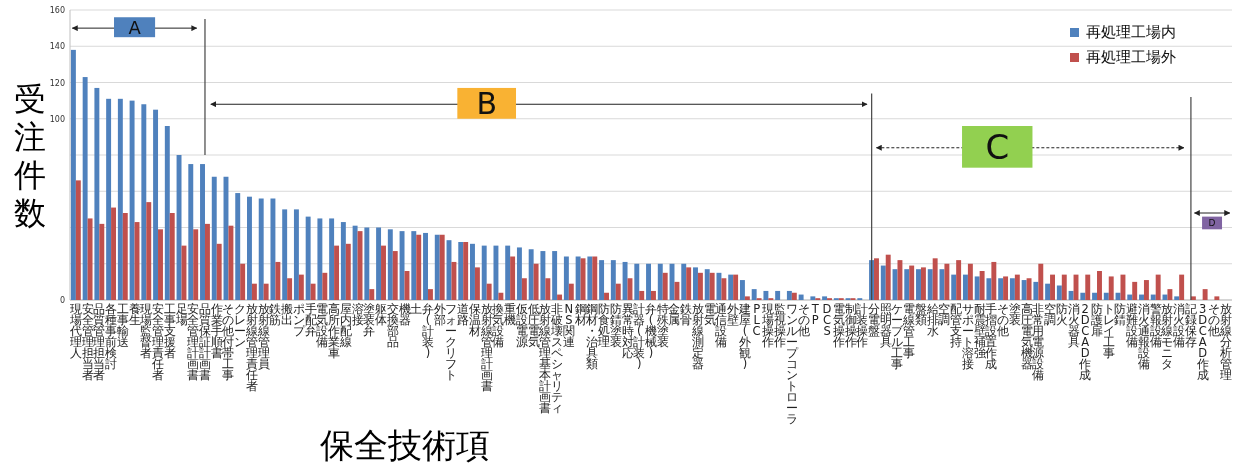 This screenshot has height=465, width=1237. What do you see at coordinates (251, 347) in the screenshot?
I see `x-tick-label: 放射線管理責任者` at bounding box center [251, 347].